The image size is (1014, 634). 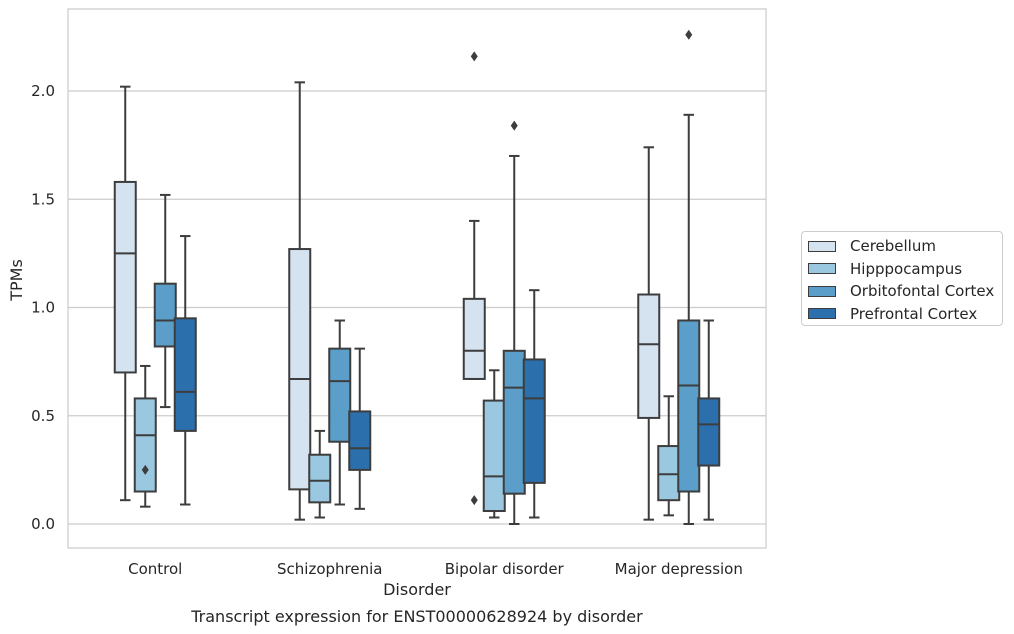 What do you see at coordinates (155, 569) in the screenshot?
I see `x-tick-label: Control` at bounding box center [155, 569].